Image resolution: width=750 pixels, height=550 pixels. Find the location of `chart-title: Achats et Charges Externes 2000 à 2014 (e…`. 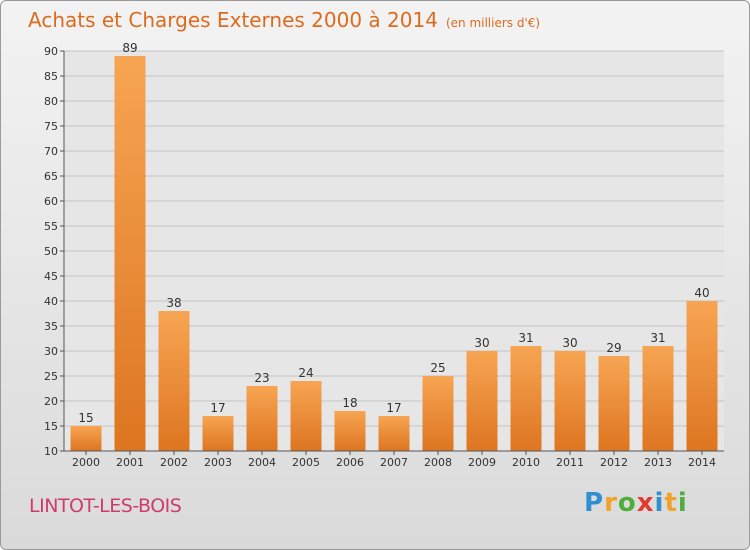

chart-title: Achats et Charges Externes 2000 à 2014 (e… is located at coordinates (284, 20).